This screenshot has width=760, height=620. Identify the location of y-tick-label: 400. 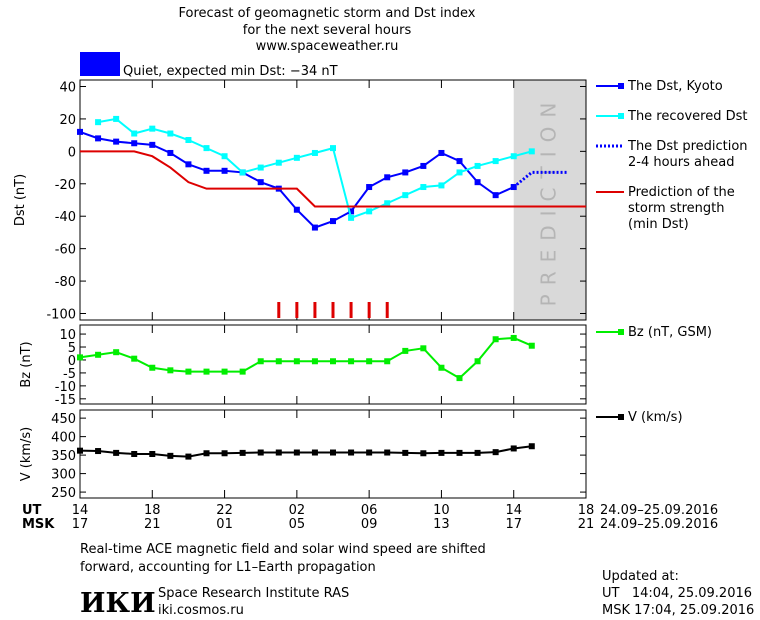
(63, 438).